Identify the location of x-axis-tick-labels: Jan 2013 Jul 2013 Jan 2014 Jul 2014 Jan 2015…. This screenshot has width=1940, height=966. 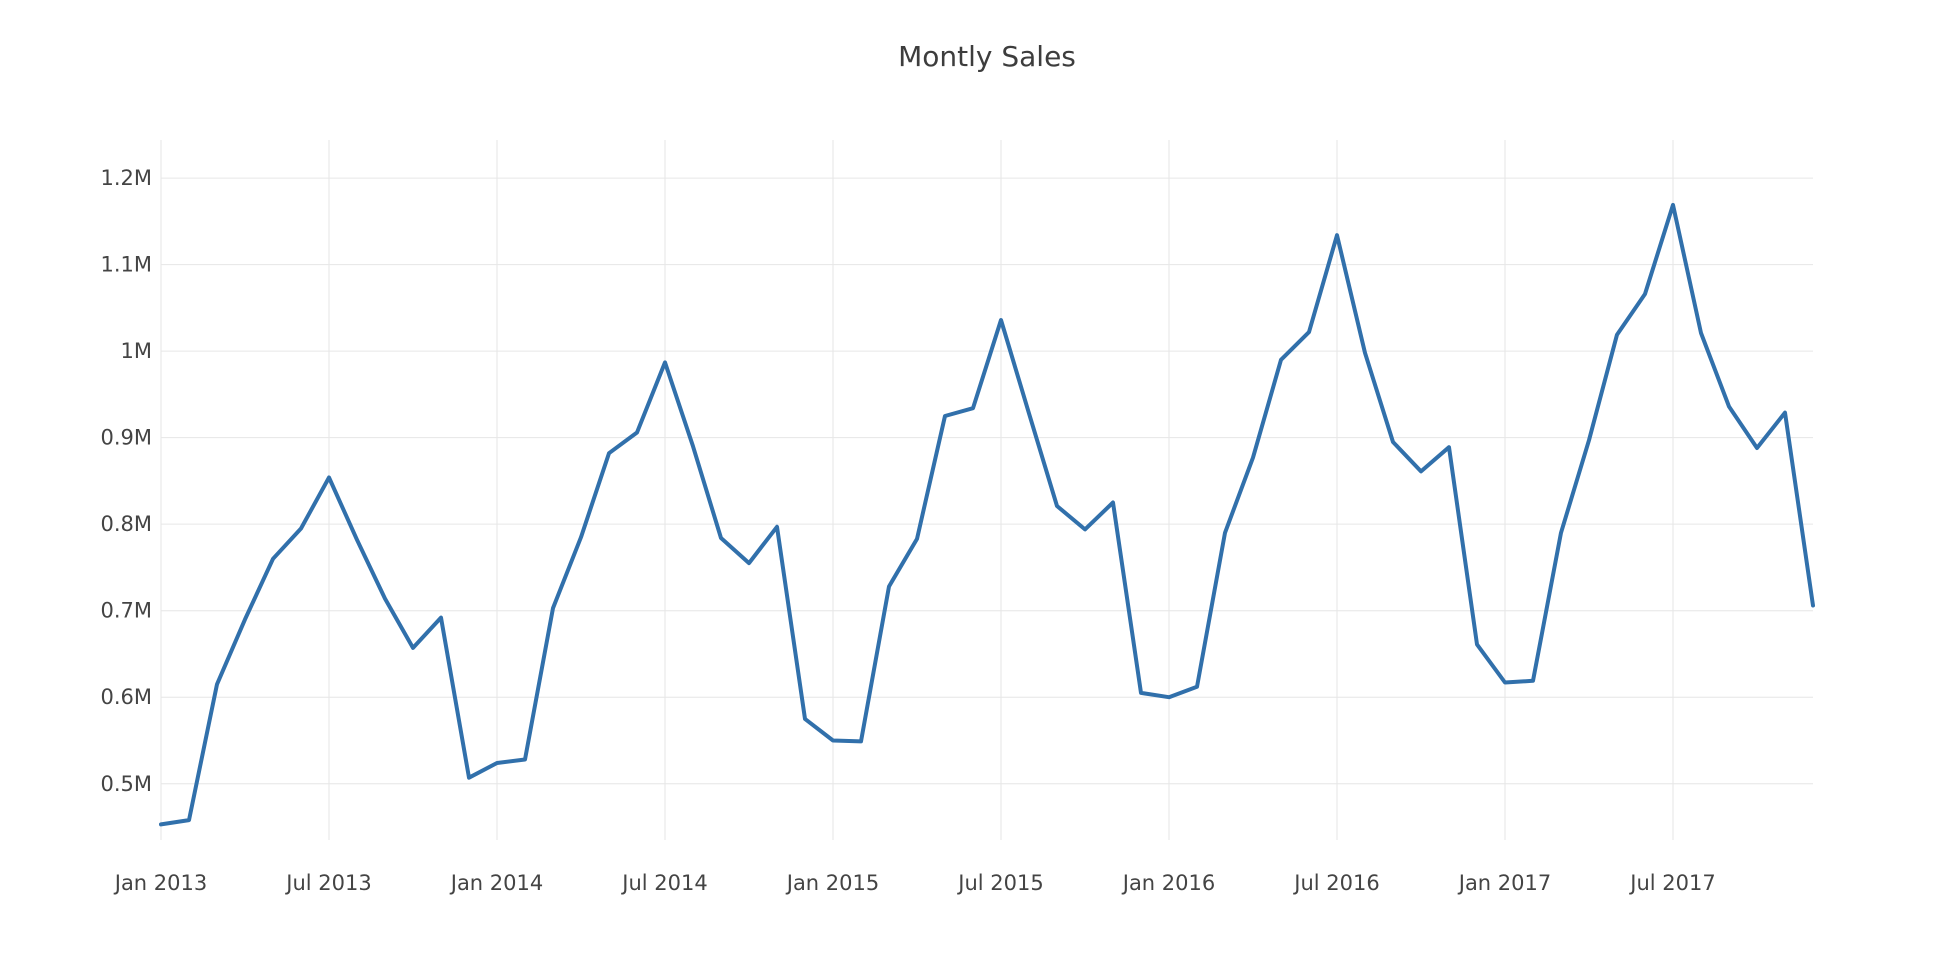
(914, 883).